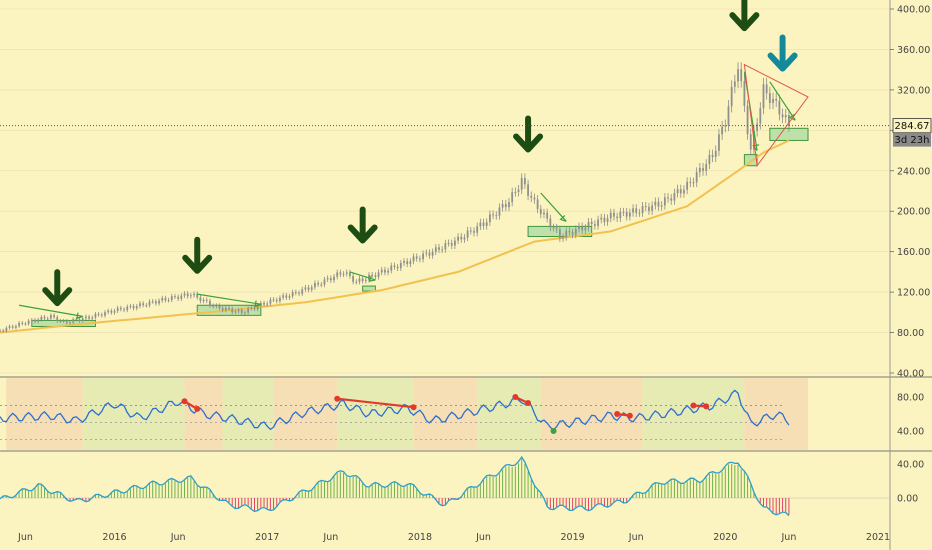  I want to click on price-tick-label: 160.00, so click(913, 252).